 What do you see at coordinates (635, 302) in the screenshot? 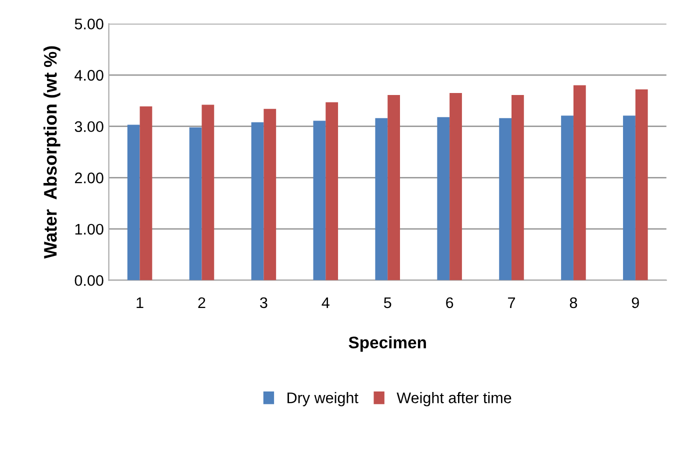
I see `x-tick-label: 9` at bounding box center [635, 302].